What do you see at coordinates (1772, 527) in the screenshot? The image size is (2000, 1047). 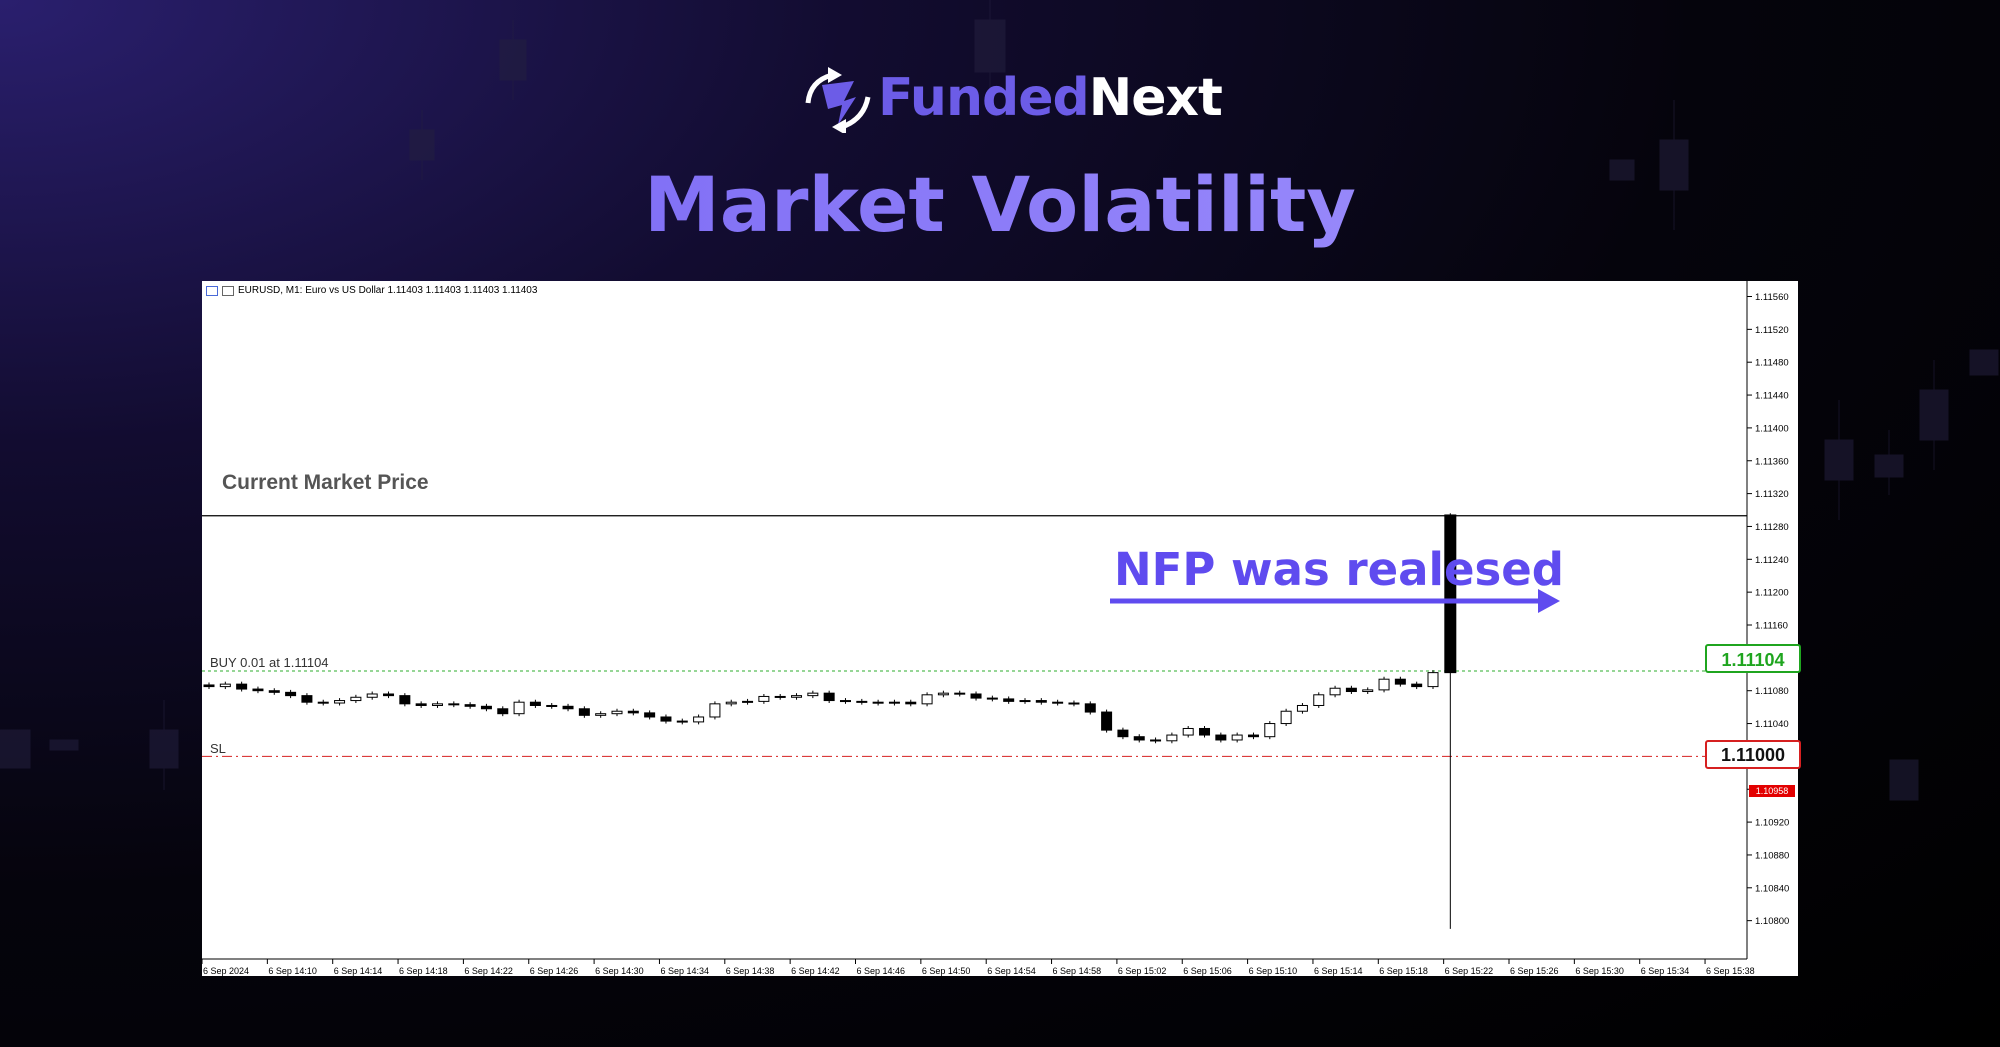 I see `y-tick-label: 1.11280` at bounding box center [1772, 527].